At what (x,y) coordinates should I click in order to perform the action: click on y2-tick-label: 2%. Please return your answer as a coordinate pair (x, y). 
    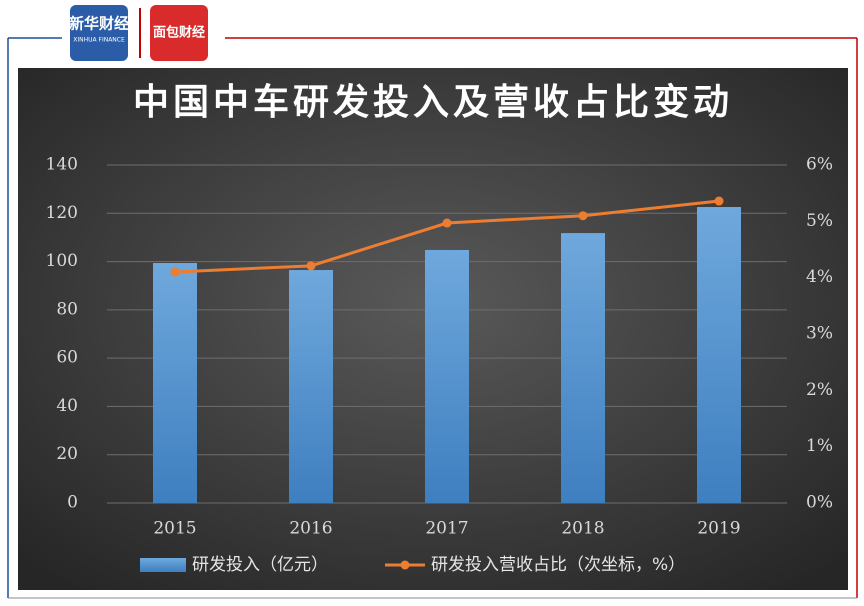
    Looking at the image, I should click on (819, 390).